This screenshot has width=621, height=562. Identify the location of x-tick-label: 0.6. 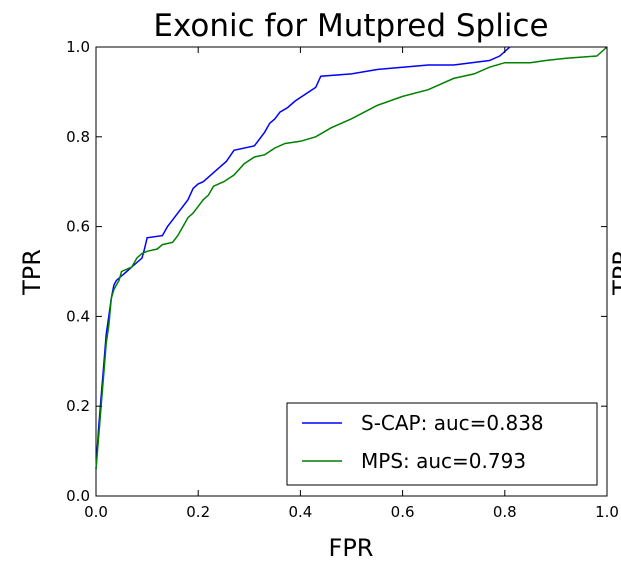
(403, 512).